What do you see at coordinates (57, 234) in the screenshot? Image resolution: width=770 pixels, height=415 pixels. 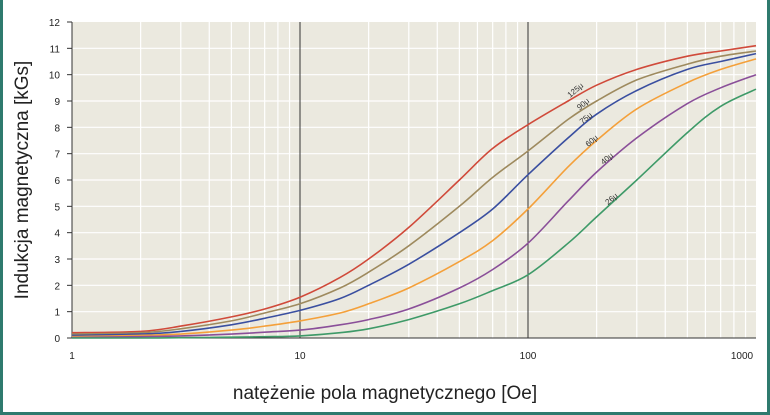 I see `y-tick-label: 4` at bounding box center [57, 234].